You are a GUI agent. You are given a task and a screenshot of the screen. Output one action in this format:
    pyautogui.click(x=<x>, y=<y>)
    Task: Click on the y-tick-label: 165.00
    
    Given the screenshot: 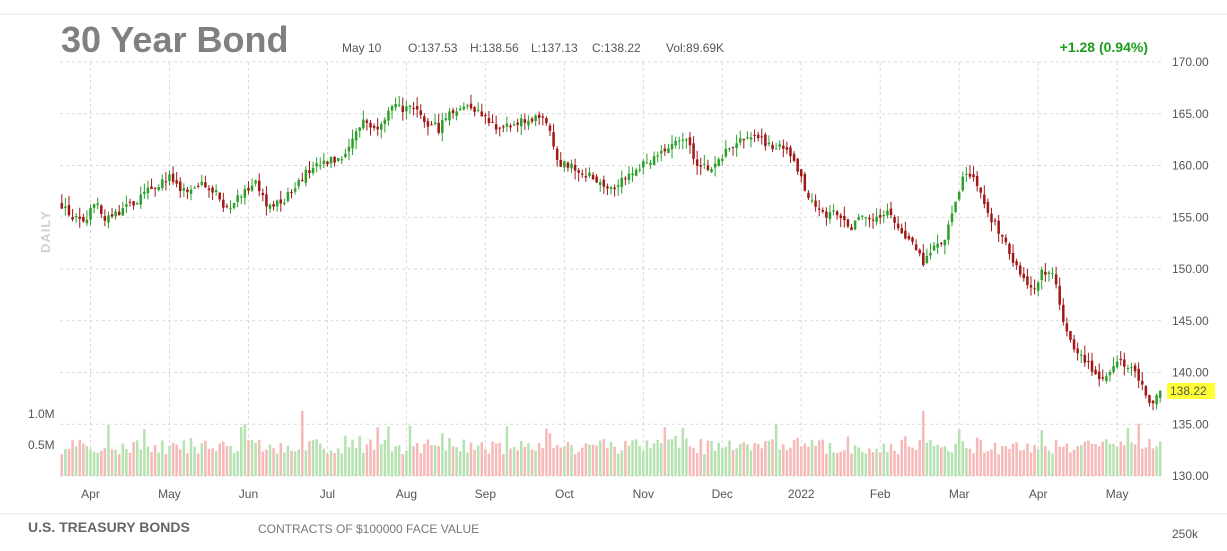 What is the action you would take?
    pyautogui.click(x=1190, y=114)
    